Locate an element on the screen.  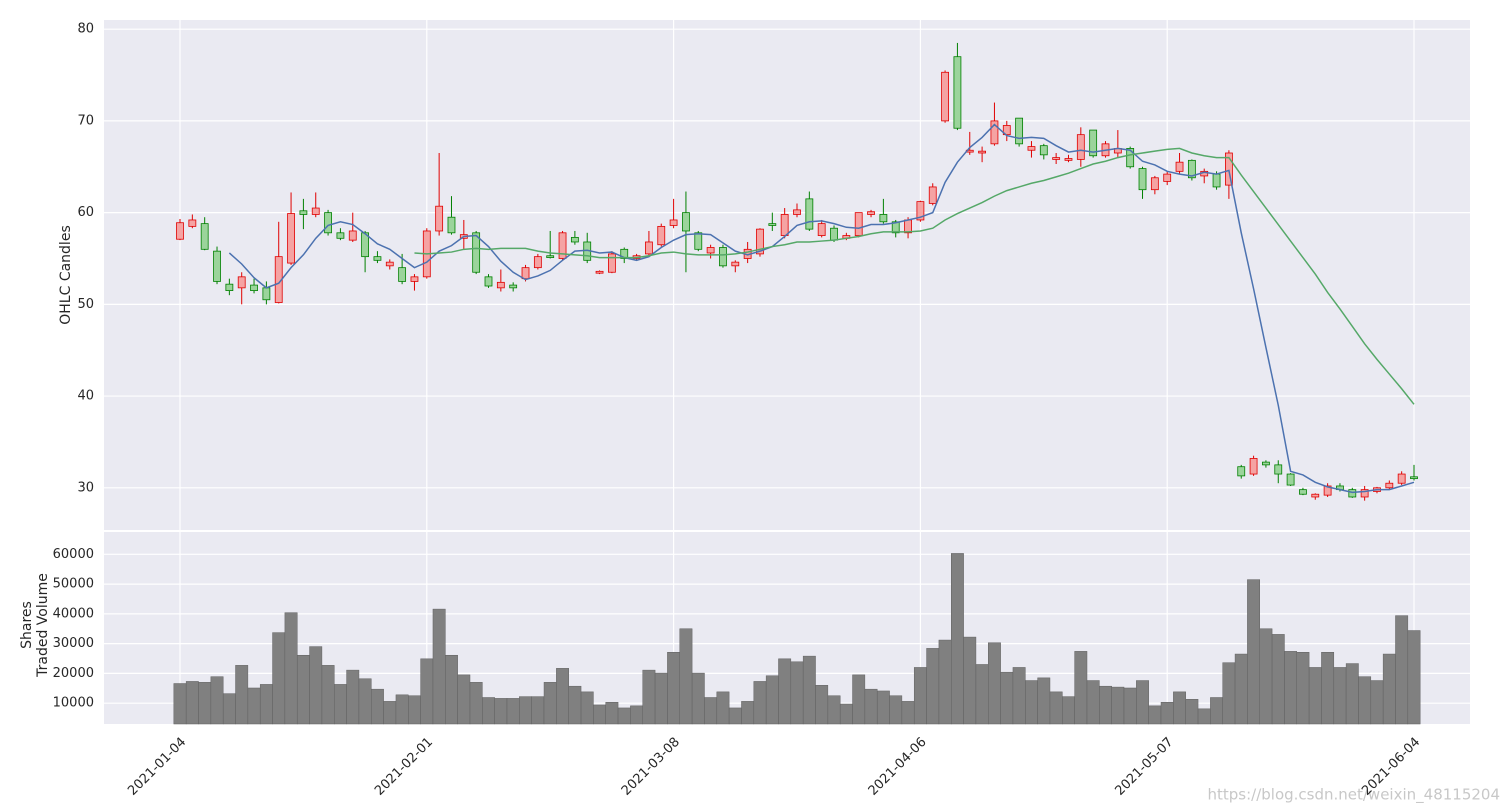
volume-tick-label: 10000 is located at coordinates (73, 703).